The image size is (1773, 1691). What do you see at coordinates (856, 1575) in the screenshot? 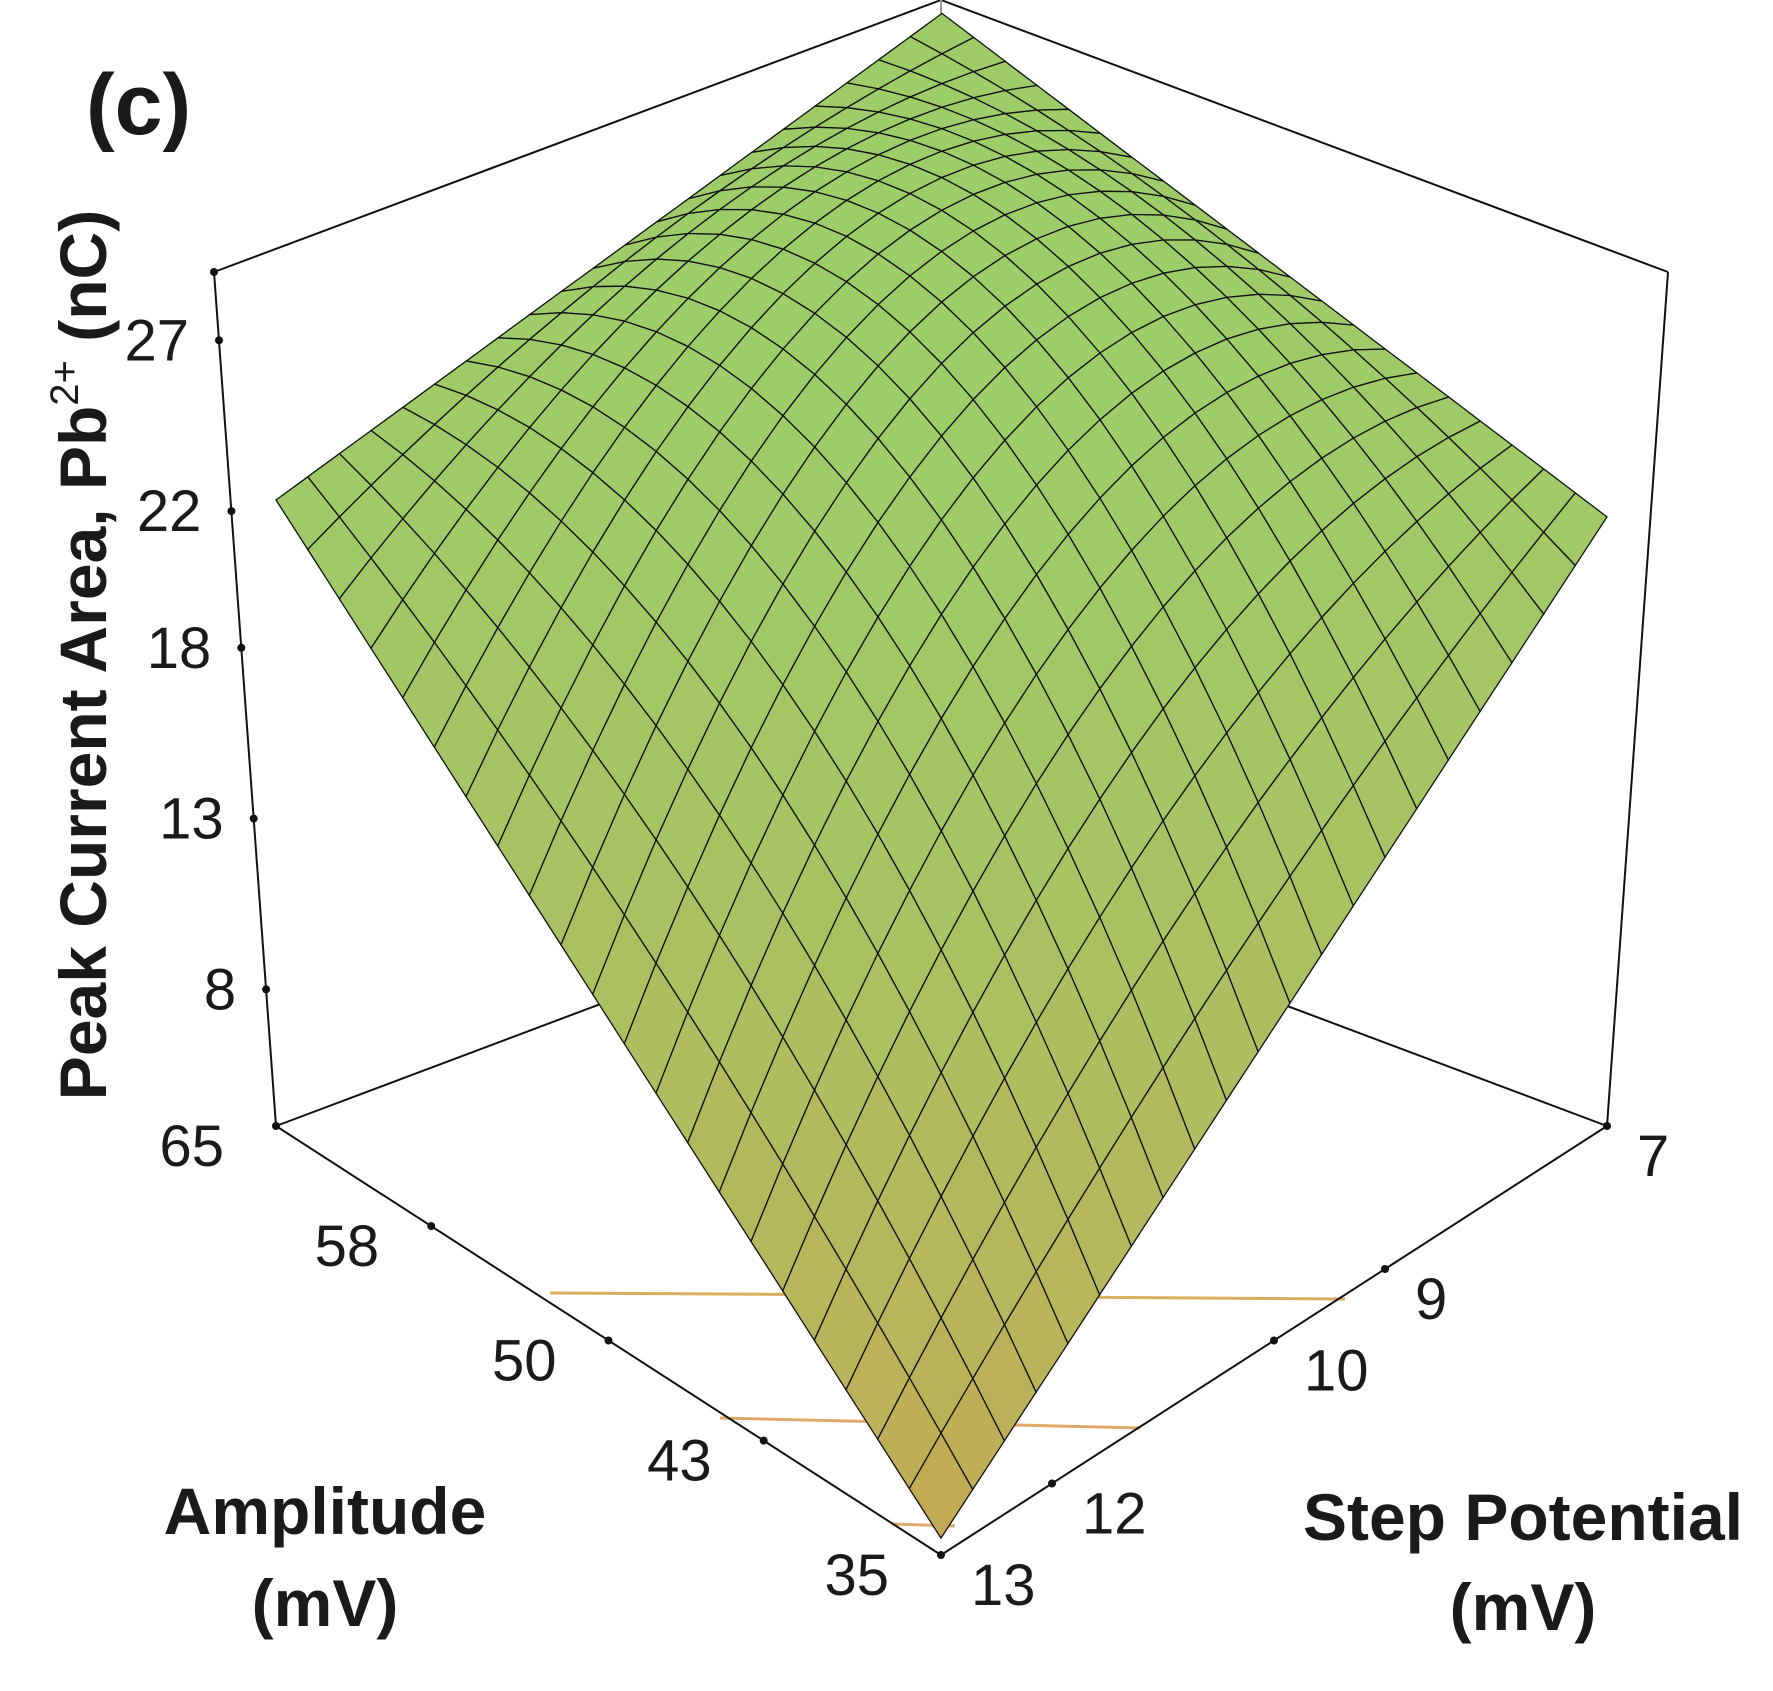
I see `amplitude-tick-label: 35` at bounding box center [856, 1575].